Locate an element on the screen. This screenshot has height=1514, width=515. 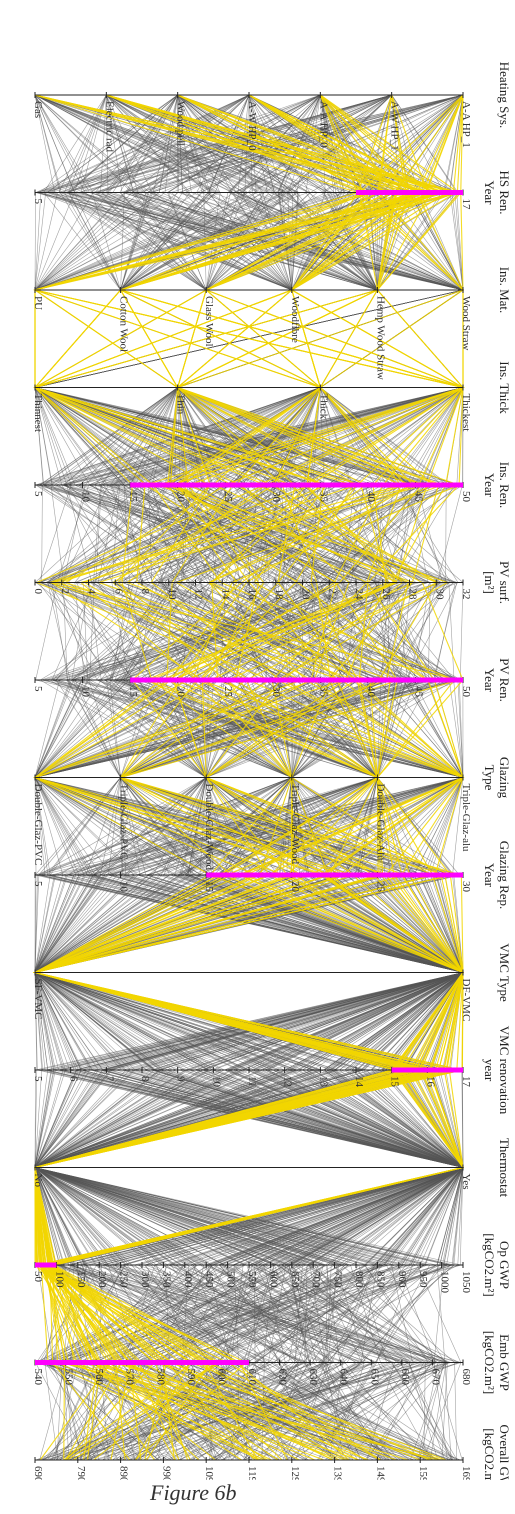
axis-title-hs_ren: HS Ren. is located at coordinates (504, 192).